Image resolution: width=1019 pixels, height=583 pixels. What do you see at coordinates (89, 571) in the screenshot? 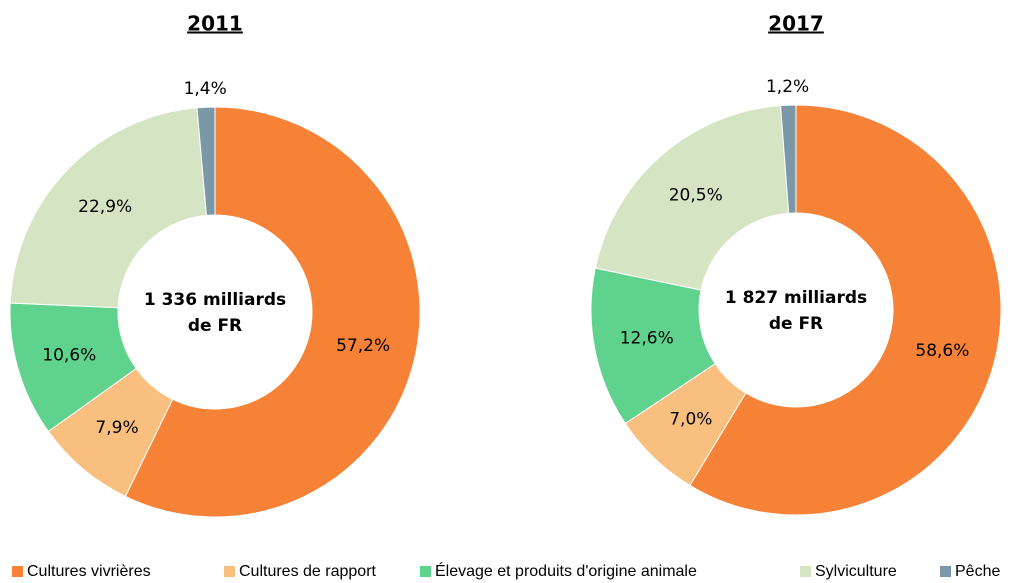
I see `legend-label: Cultures vivrières` at bounding box center [89, 571].